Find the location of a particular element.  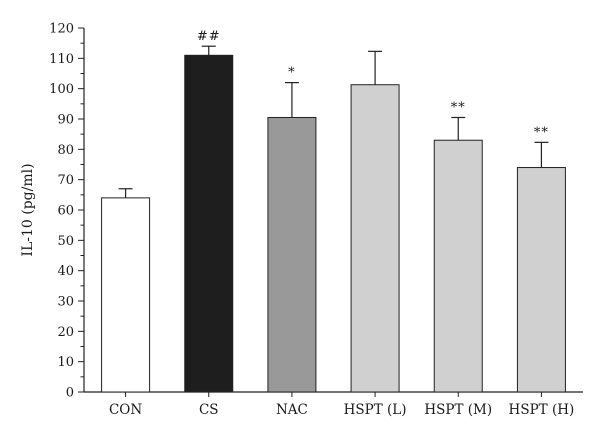

y-tick-label: 30 is located at coordinates (65, 302).